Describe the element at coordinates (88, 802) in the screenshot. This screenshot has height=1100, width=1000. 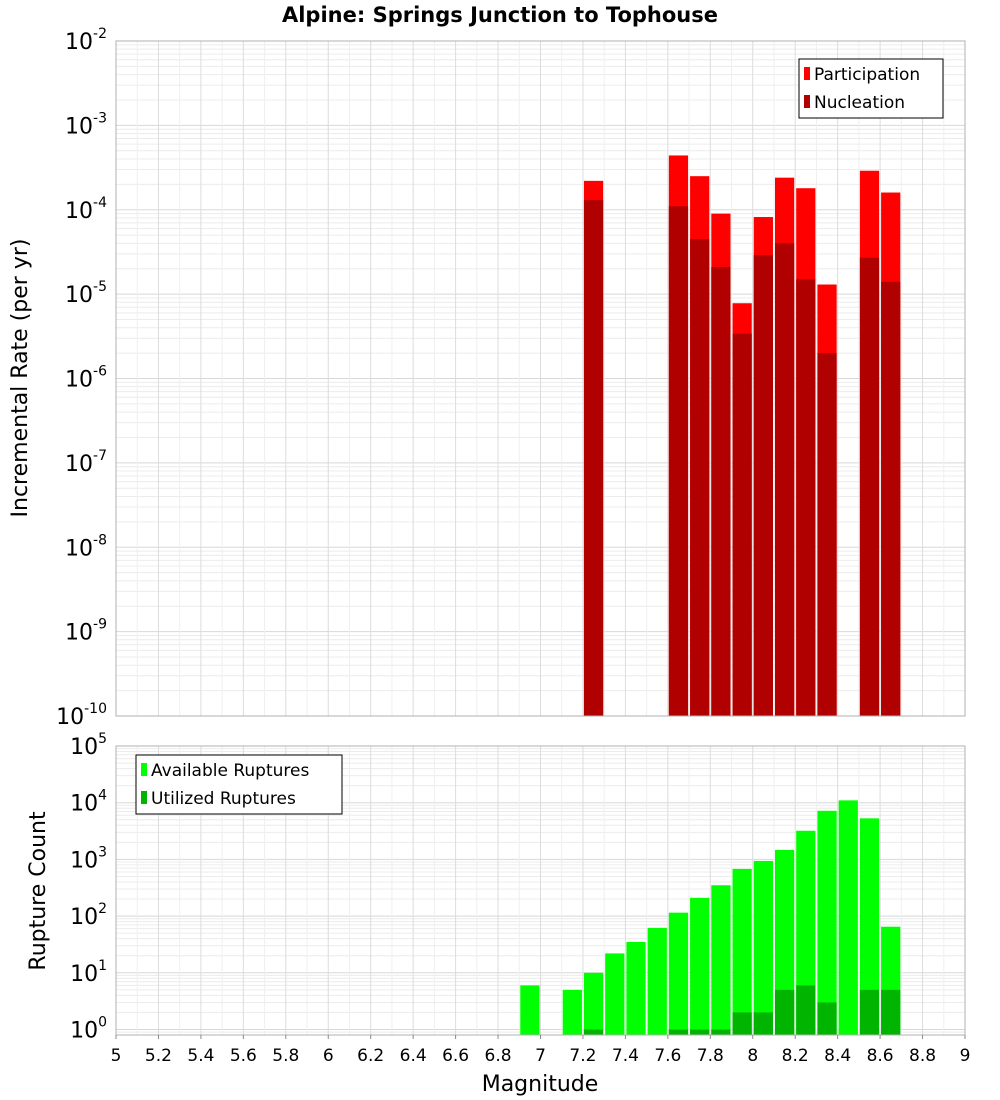
I see `y-tick-label: 10⁴` at that location.